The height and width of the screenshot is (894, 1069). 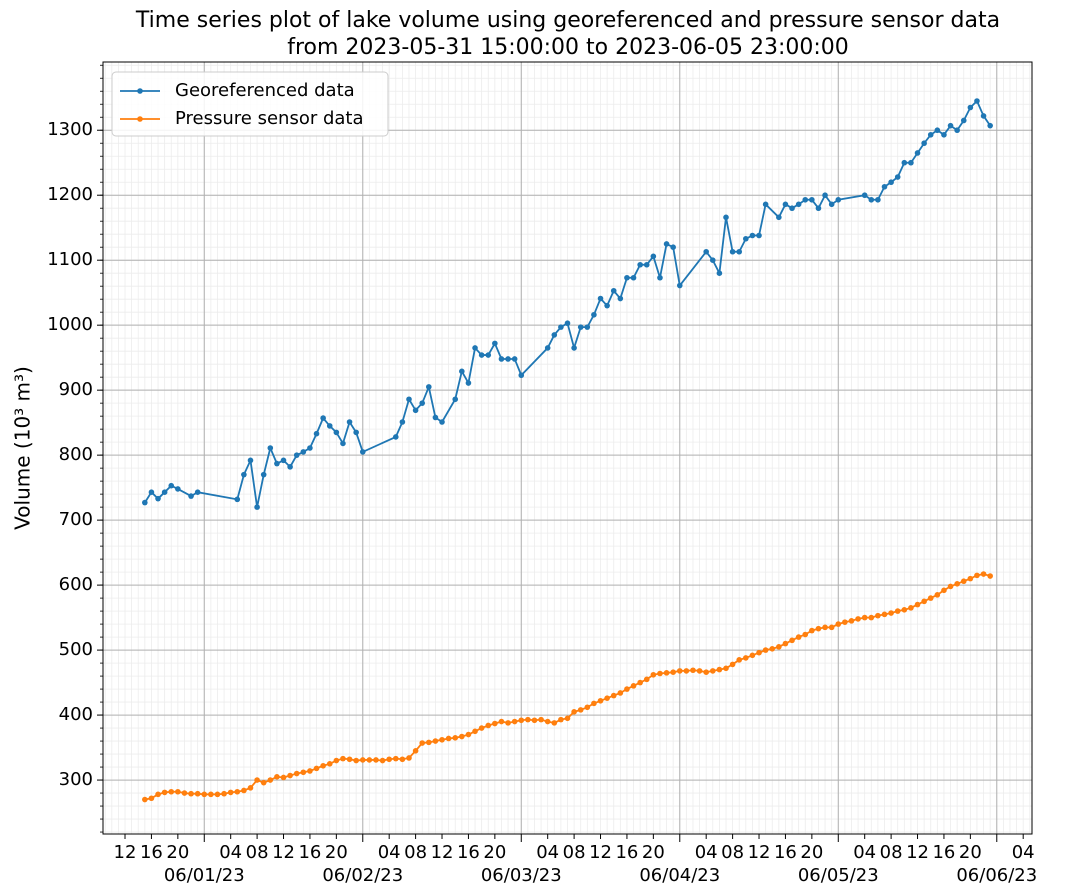 I want to click on x-tick-label: 06/03/23, so click(x=521, y=875).